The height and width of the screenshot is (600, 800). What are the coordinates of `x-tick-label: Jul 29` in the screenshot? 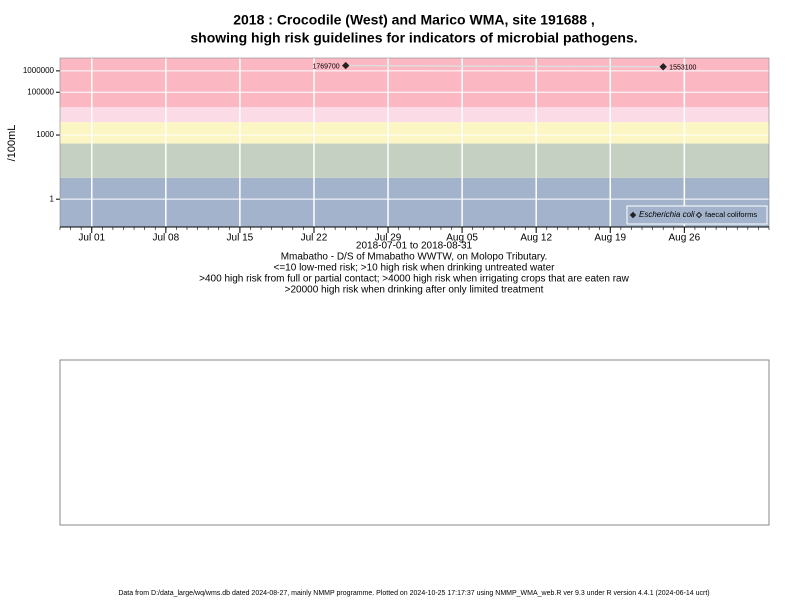 It's located at (388, 238).